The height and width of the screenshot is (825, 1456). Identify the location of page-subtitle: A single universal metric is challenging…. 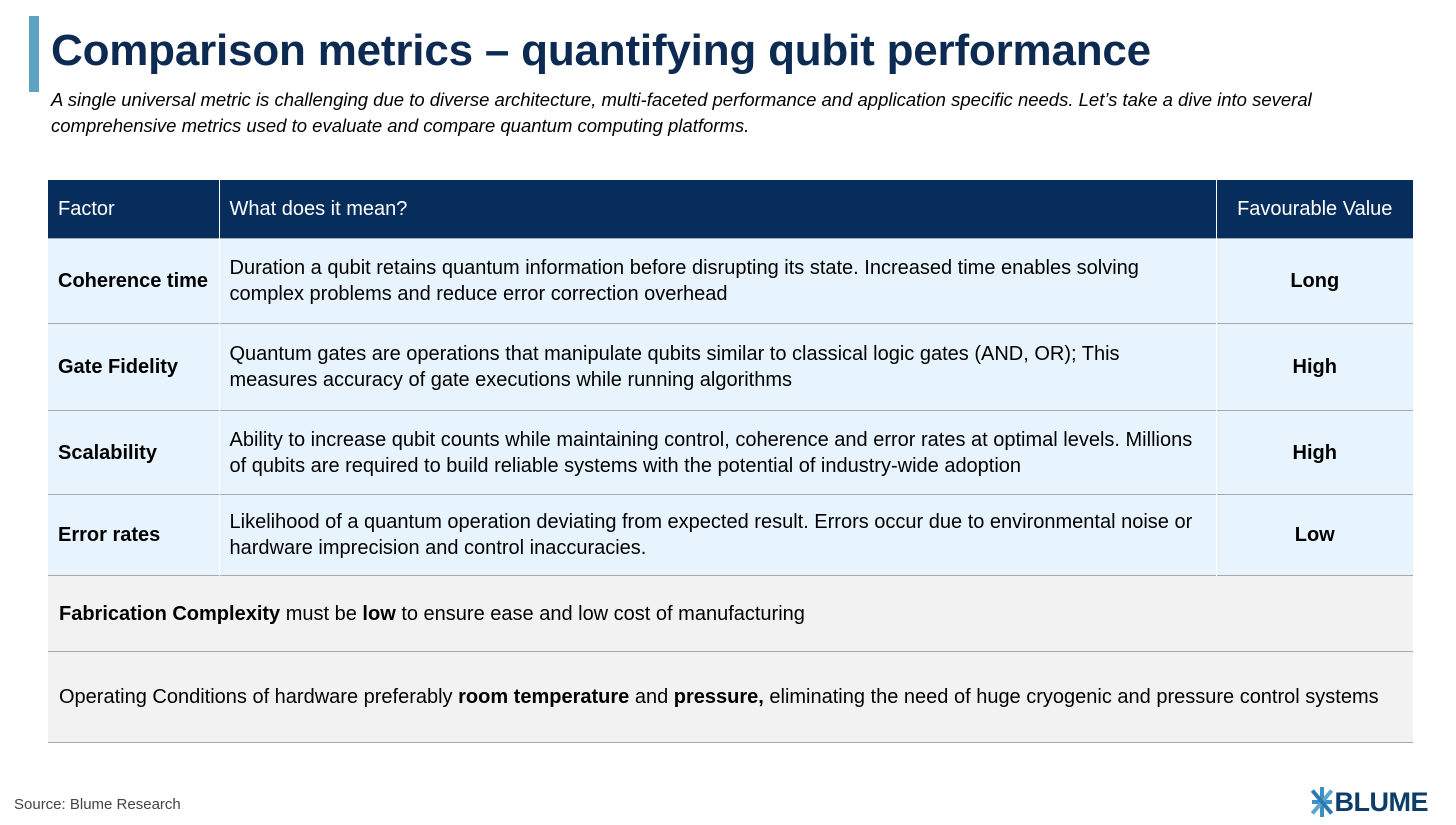
(681, 112).